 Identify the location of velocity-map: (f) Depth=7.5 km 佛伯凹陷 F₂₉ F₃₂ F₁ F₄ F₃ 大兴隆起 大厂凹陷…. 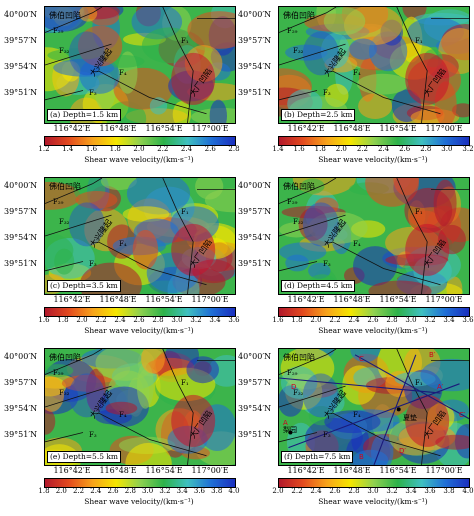
(374, 407).